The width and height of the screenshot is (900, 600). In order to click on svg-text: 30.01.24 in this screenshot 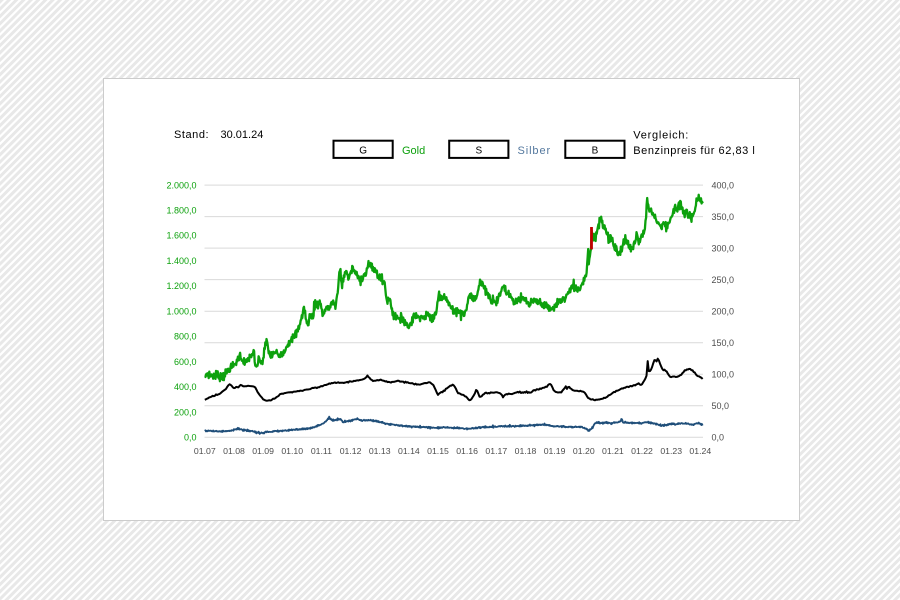, I will do `click(242, 135)`.